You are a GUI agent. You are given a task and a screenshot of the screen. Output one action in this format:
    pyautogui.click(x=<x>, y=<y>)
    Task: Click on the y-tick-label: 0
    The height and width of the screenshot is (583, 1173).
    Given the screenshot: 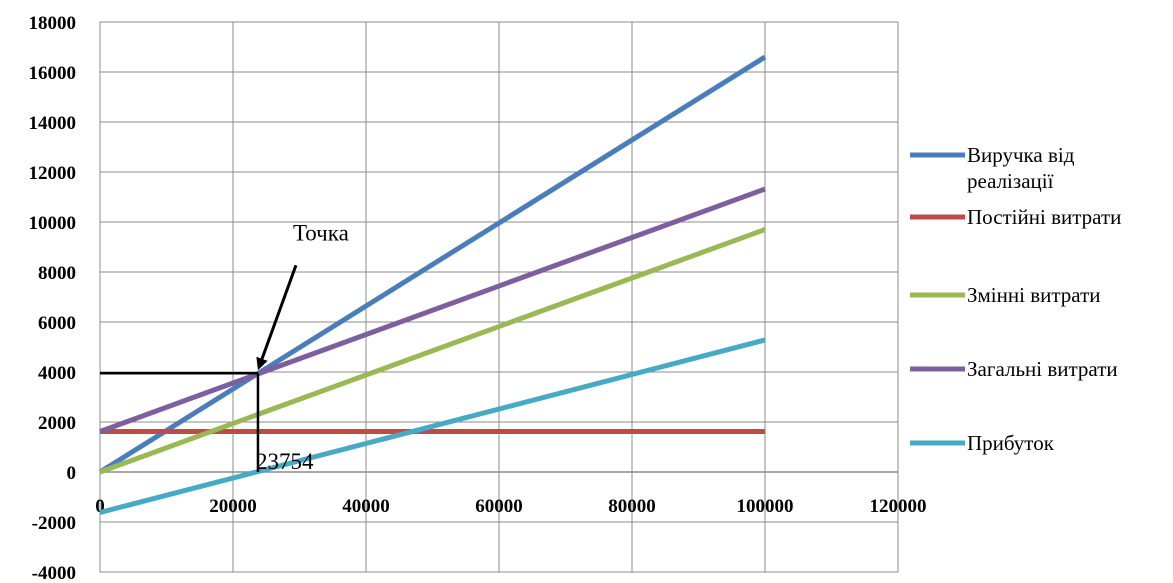 What is the action you would take?
    pyautogui.click(x=72, y=473)
    